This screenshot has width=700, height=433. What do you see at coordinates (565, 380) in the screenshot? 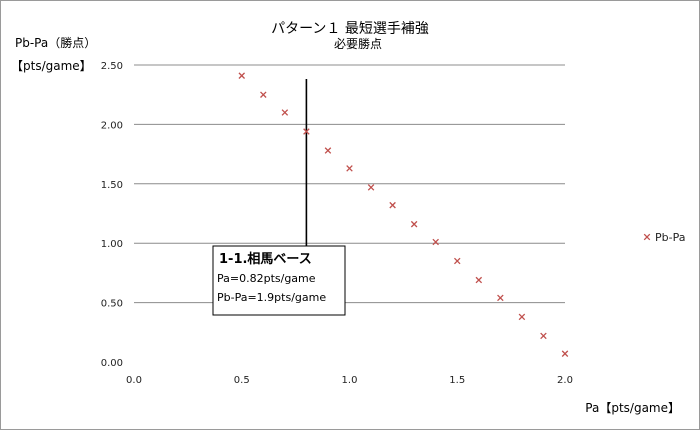
I see `x-tick-label: 2.0` at bounding box center [565, 380].